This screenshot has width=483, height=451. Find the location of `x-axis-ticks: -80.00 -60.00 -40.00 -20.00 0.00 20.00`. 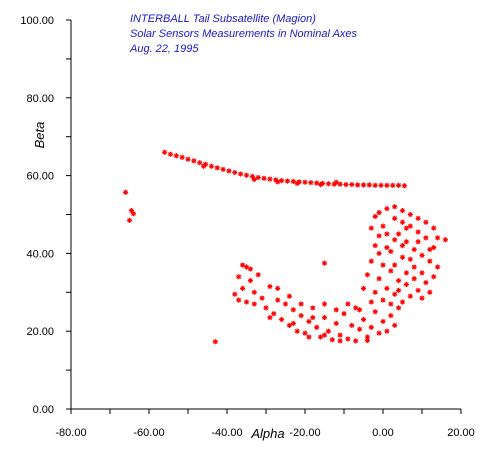

x-axis-ticks: -80.00 -60.00 -40.00 -20.00 0.00 20.00 is located at coordinates (265, 424).